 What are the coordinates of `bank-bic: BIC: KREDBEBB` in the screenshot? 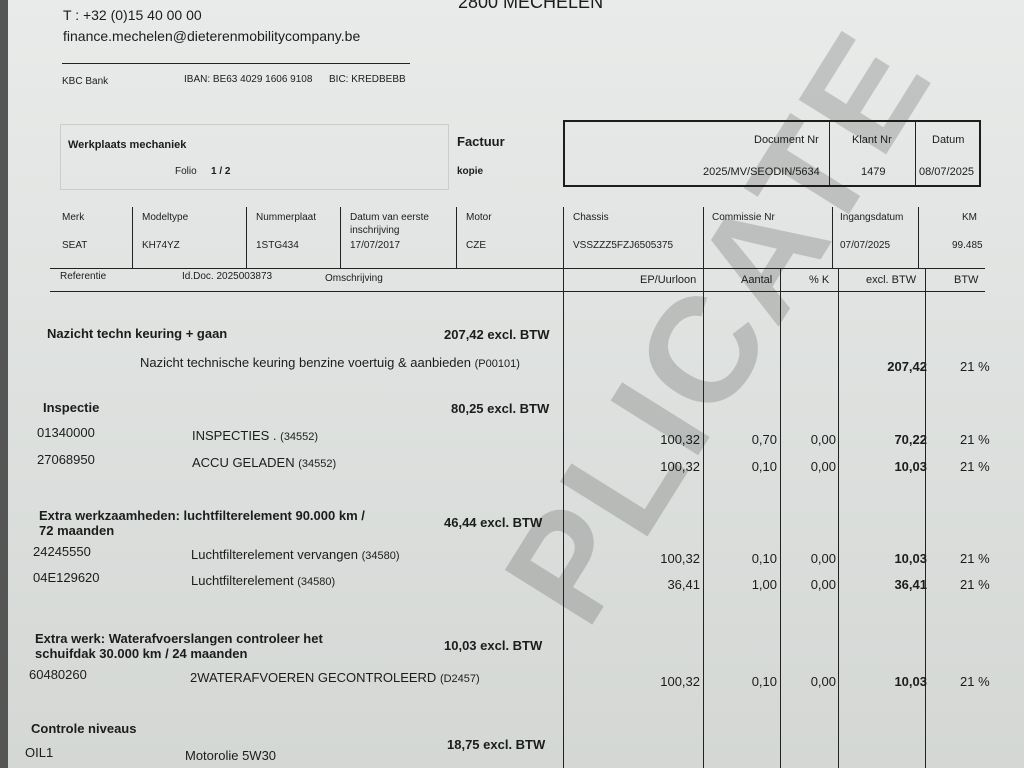 It's located at (367, 79).